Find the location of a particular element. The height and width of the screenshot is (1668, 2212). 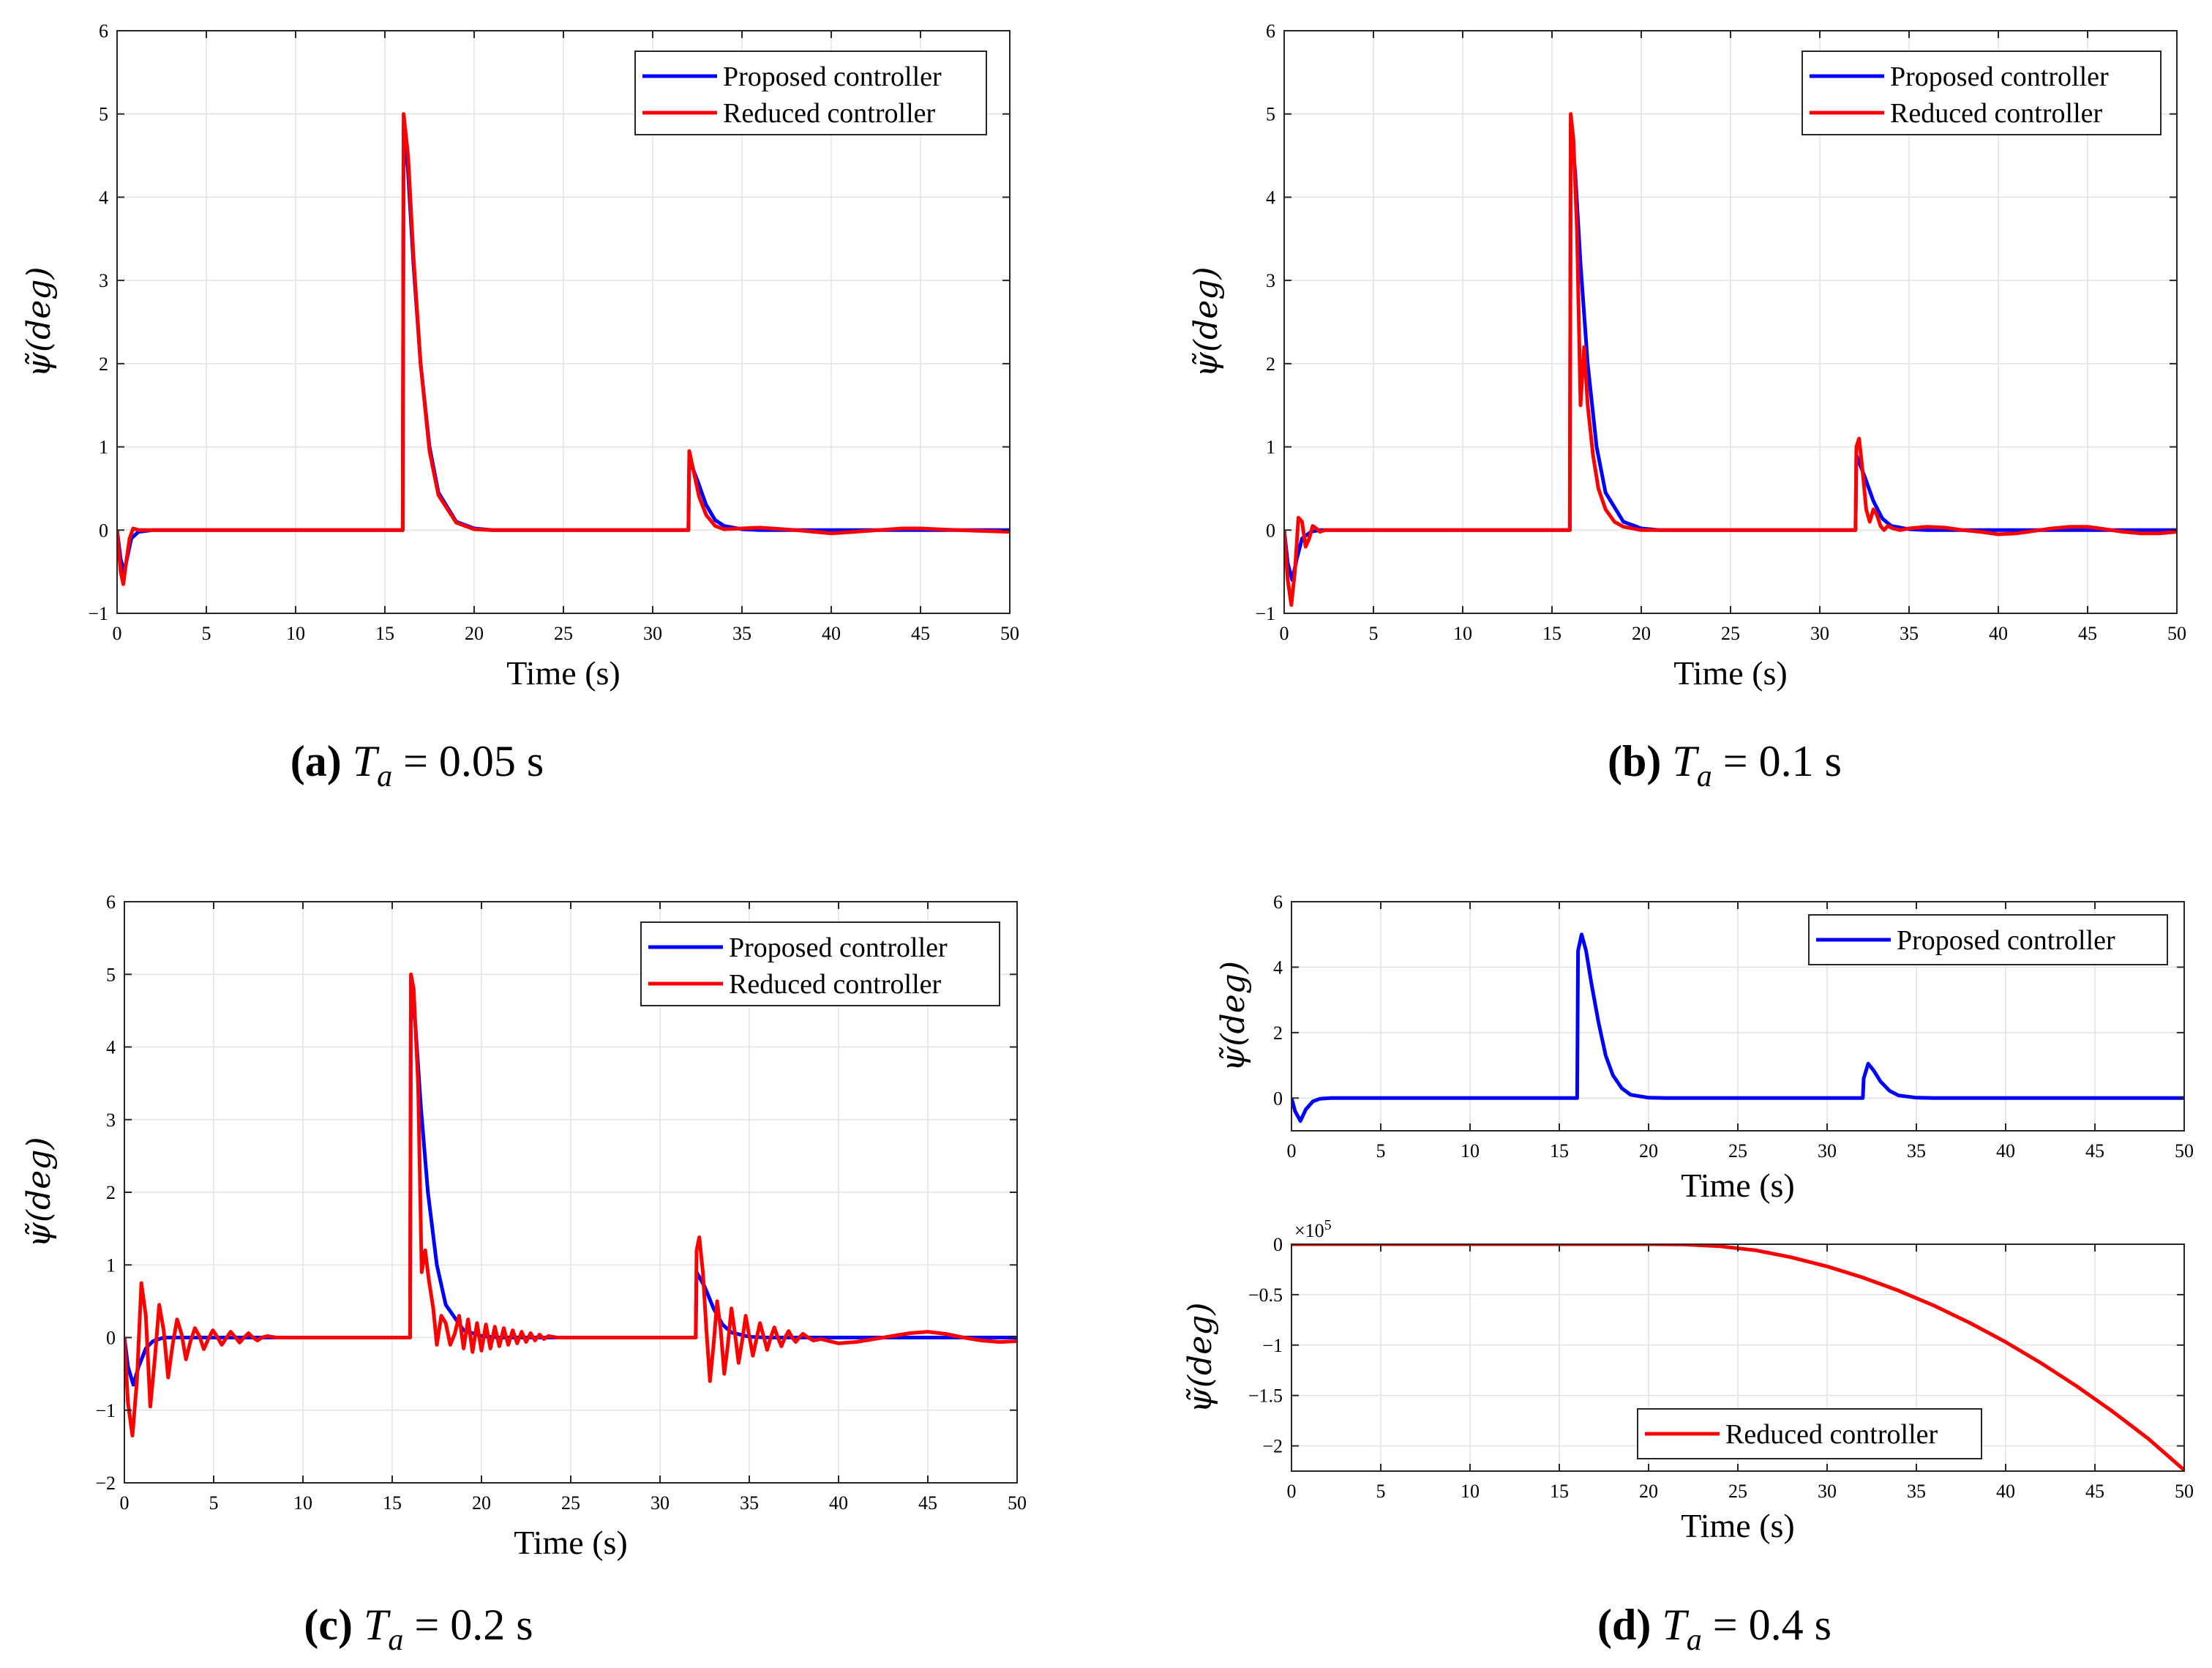

caption-a: (a) Ta = 0.05 s is located at coordinates (417, 765).